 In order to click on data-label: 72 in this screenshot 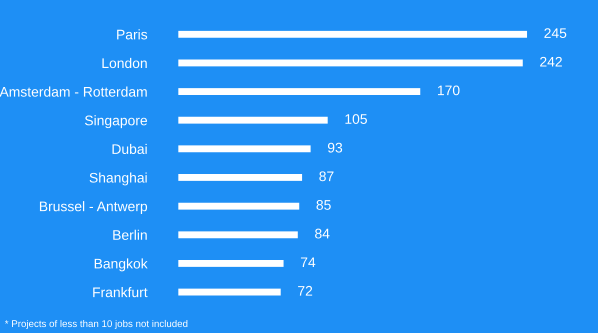, I will do `click(305, 291)`.